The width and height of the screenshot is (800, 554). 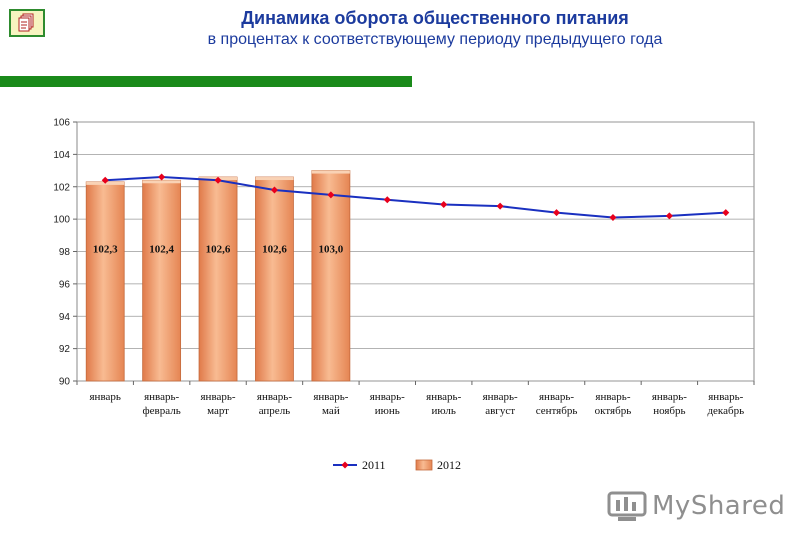 I want to click on legend-label-2012: 2012, so click(x=449, y=465).